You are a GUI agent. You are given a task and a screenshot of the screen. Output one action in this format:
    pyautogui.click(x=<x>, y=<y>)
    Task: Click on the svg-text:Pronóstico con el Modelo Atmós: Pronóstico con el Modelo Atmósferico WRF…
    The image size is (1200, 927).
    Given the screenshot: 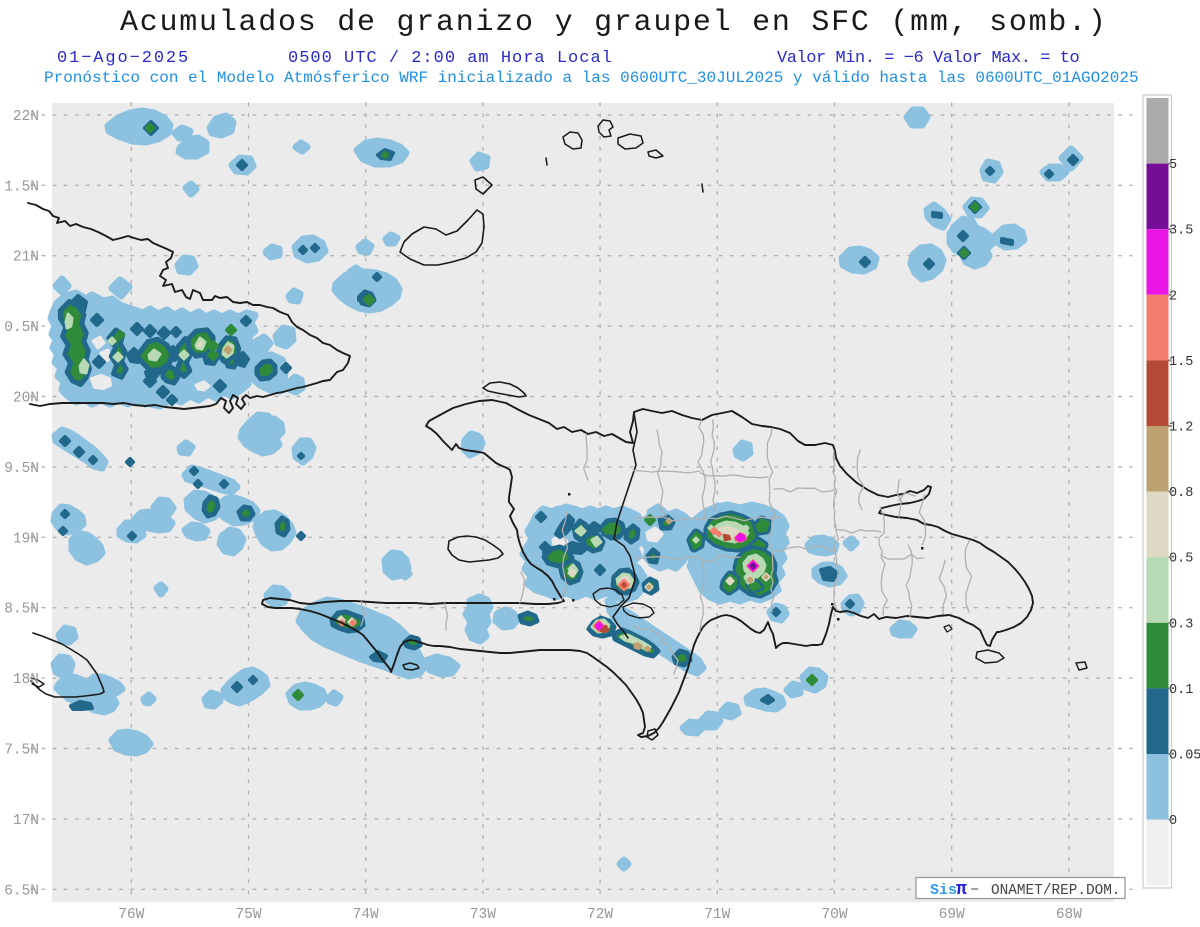 What is the action you would take?
    pyautogui.click(x=591, y=78)
    